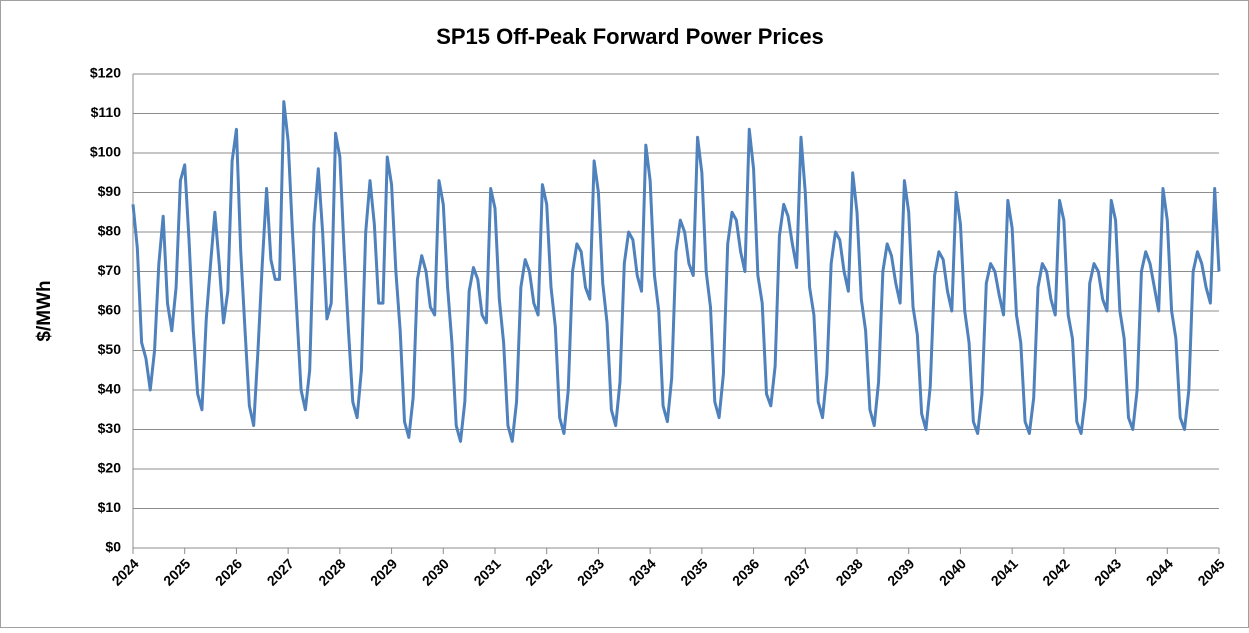  What do you see at coordinates (110, 191) in the screenshot?
I see `y-tick-label: $90` at bounding box center [110, 191].